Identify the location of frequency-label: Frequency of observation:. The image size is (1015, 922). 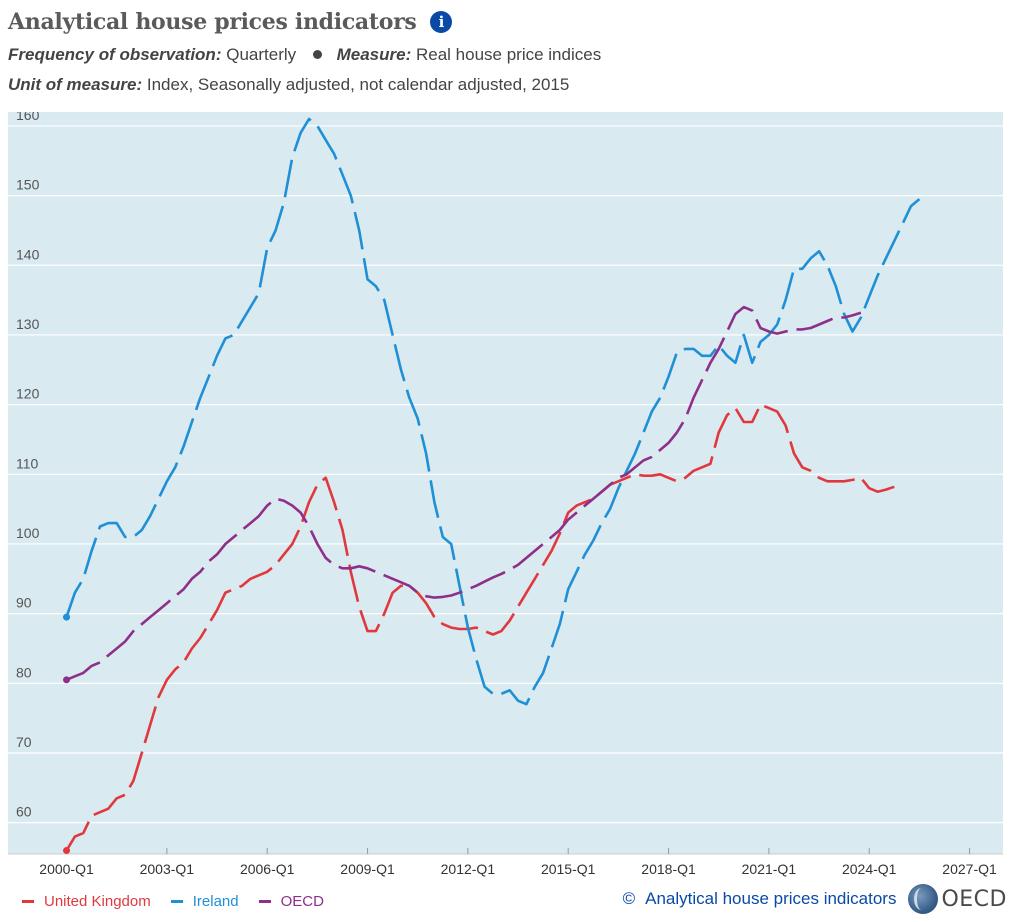
(115, 54).